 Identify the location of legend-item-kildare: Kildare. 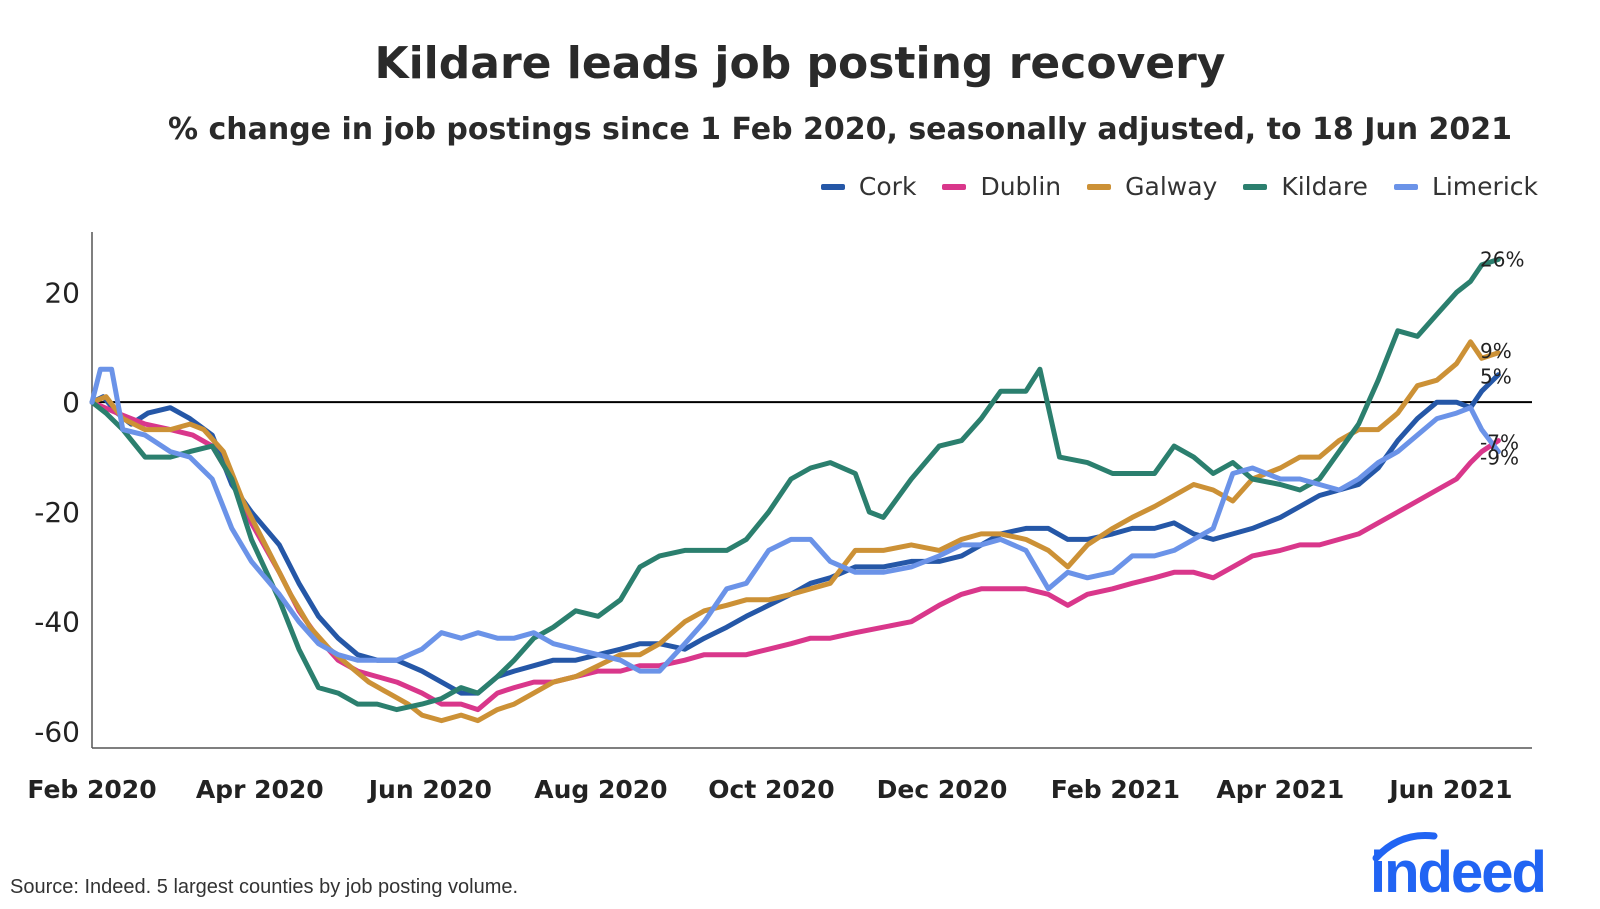
(1305, 186).